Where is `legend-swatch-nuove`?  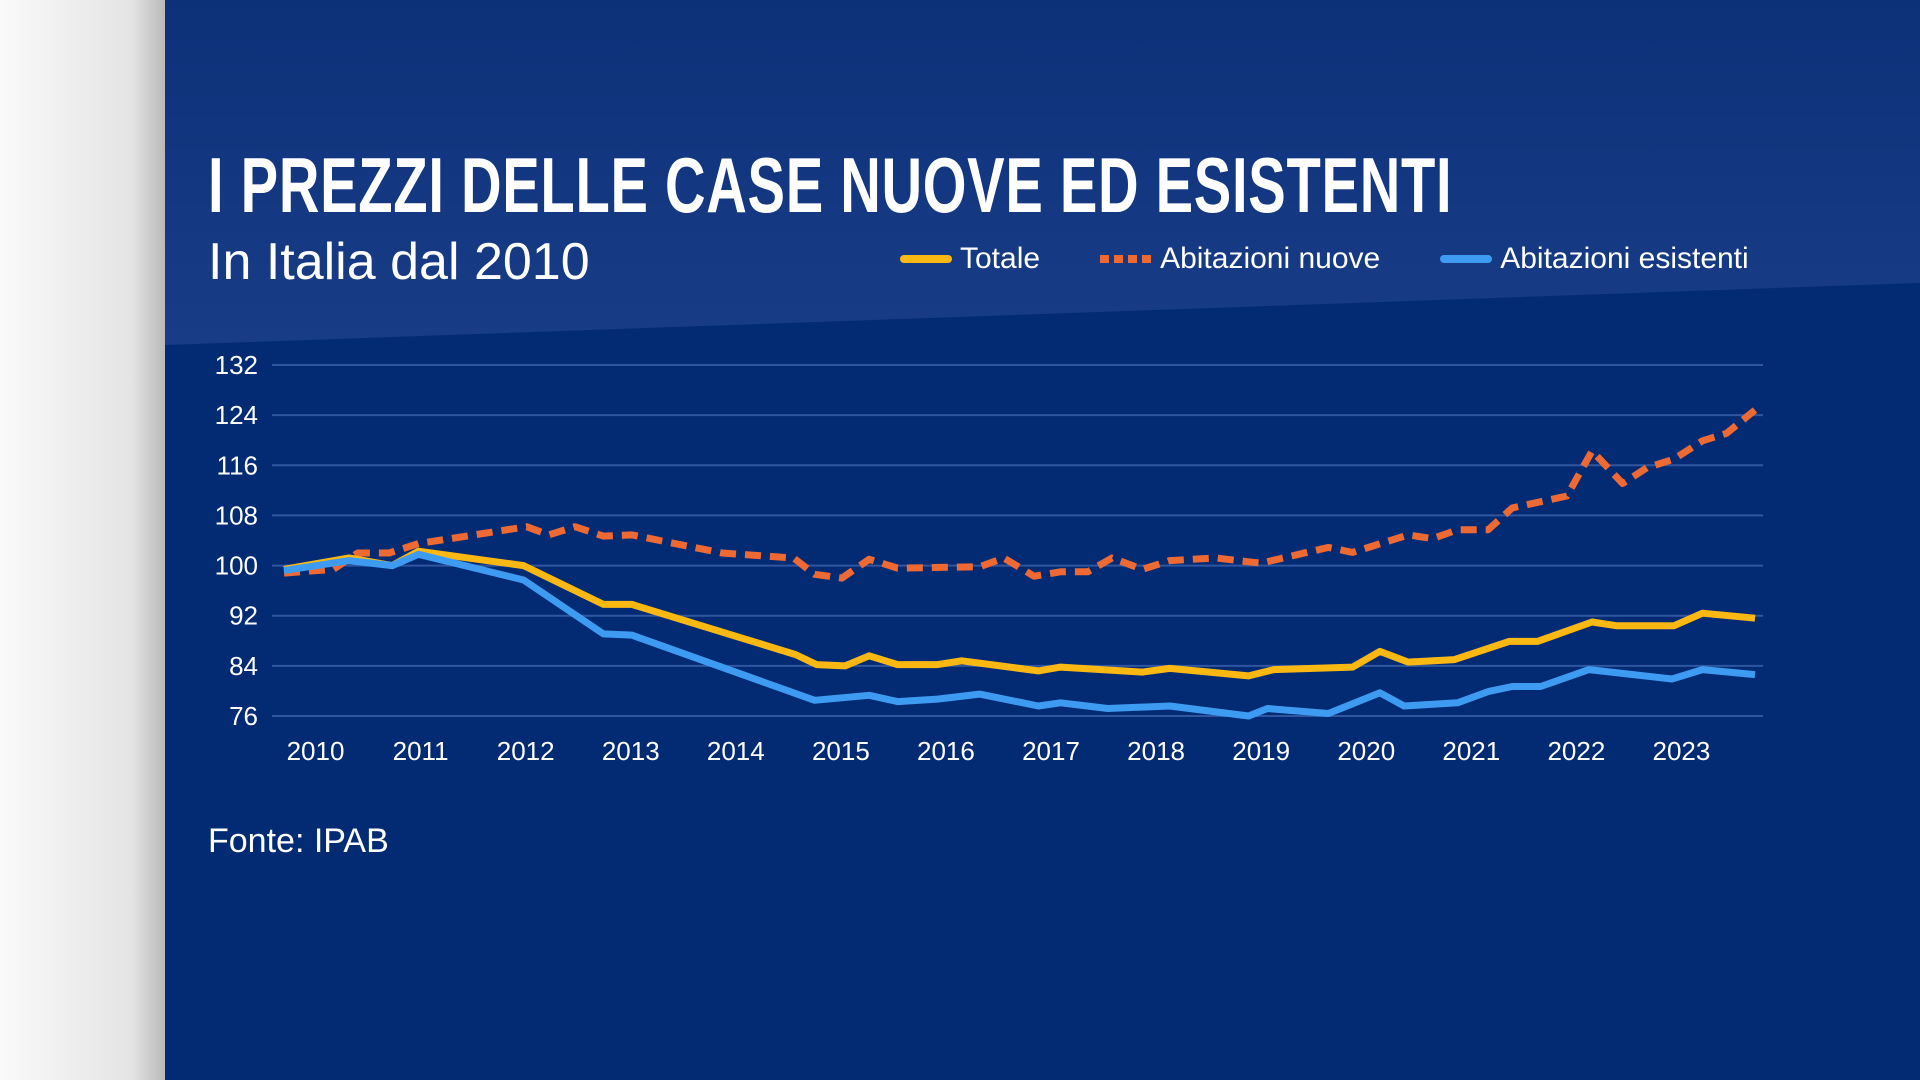 legend-swatch-nuove is located at coordinates (1126, 259).